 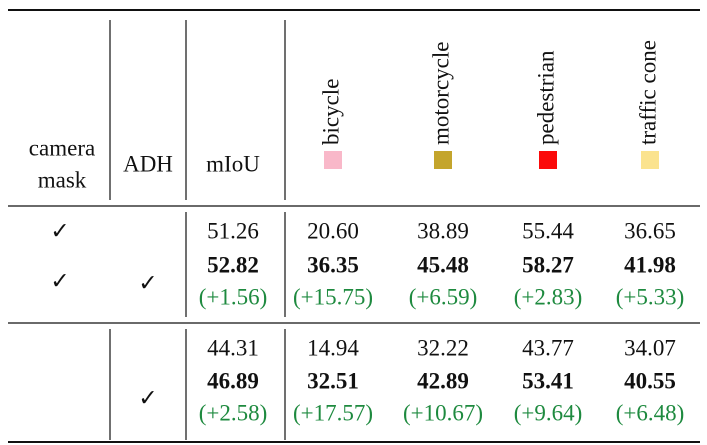 What do you see at coordinates (333, 347) in the screenshot?
I see `value-cell: 14.94` at bounding box center [333, 347].